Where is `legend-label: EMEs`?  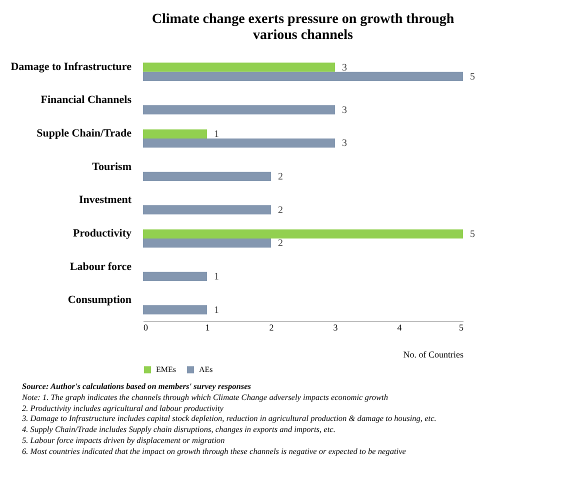 legend-label: EMEs is located at coordinates (166, 369).